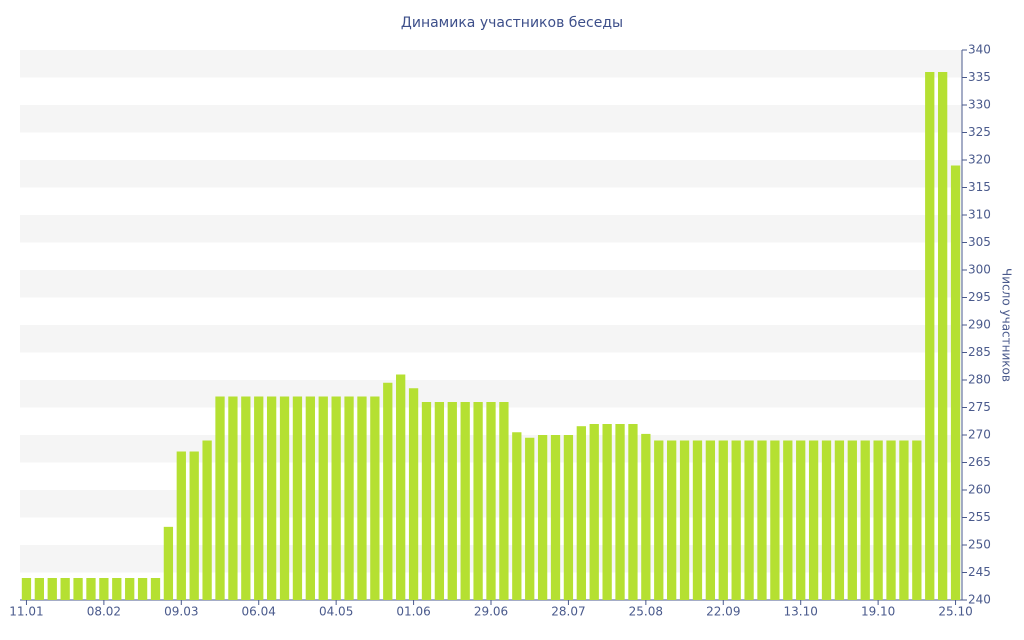 The width and height of the screenshot is (1024, 640). What do you see at coordinates (979, 77) in the screenshot?
I see `y-tick-label: 335` at bounding box center [979, 77].